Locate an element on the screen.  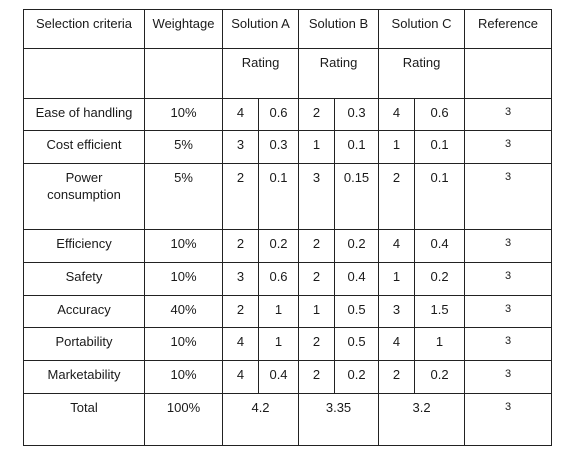
criteria-cell: Accuracy is located at coordinates (84, 311).